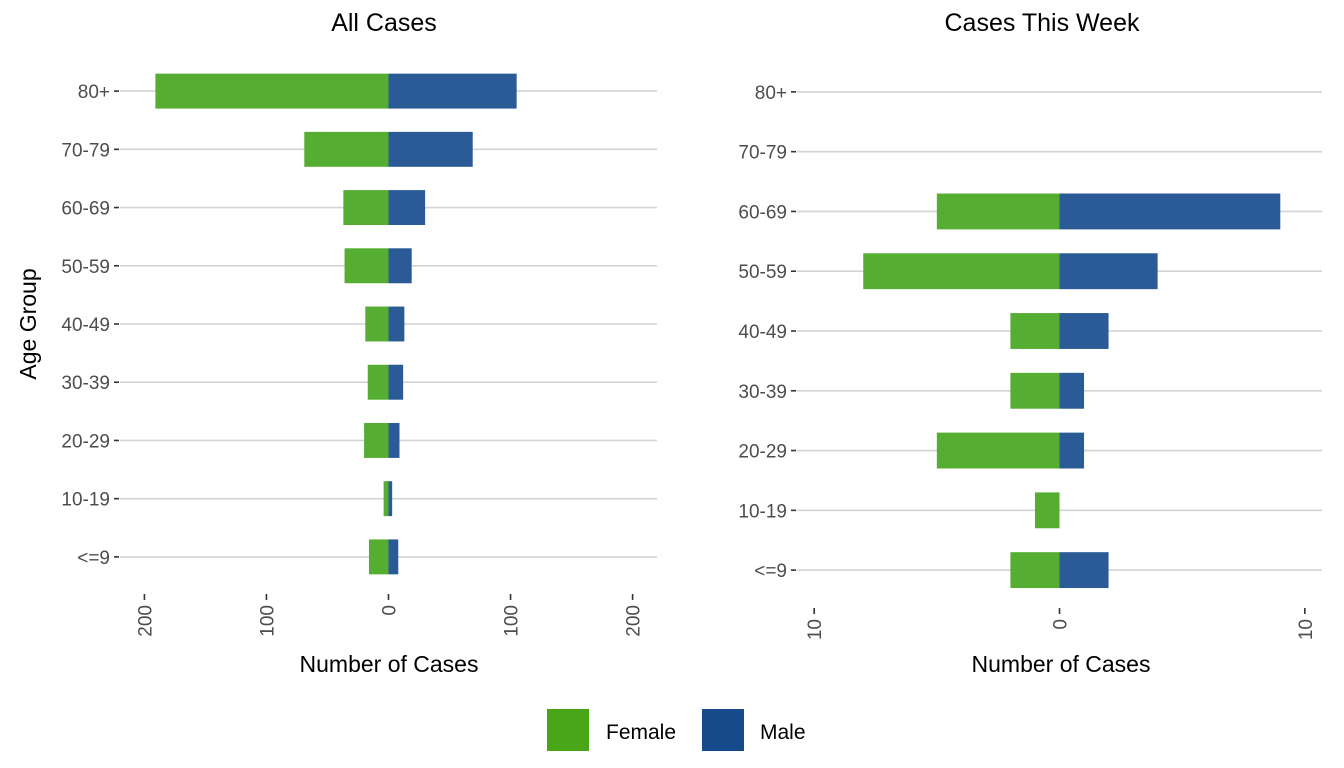 The image size is (1344, 768). I want to click on y-axis-title: Age Group, so click(28, 323).